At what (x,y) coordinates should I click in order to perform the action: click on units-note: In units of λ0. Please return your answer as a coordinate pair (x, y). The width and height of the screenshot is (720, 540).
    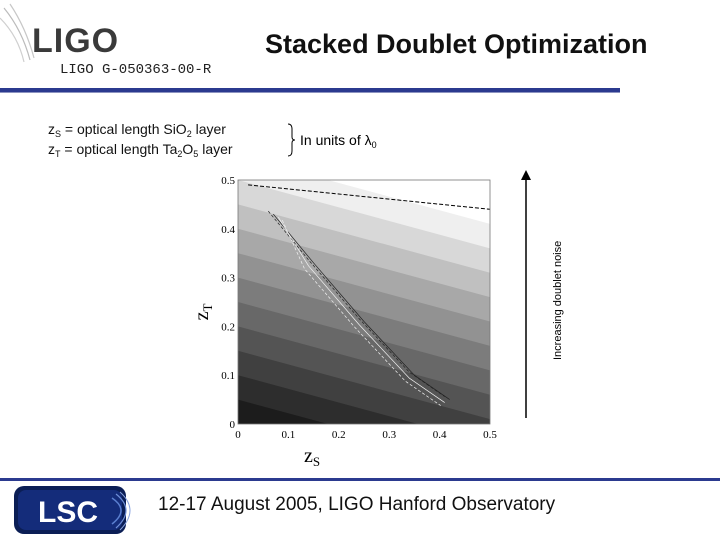
    Looking at the image, I should click on (338, 141).